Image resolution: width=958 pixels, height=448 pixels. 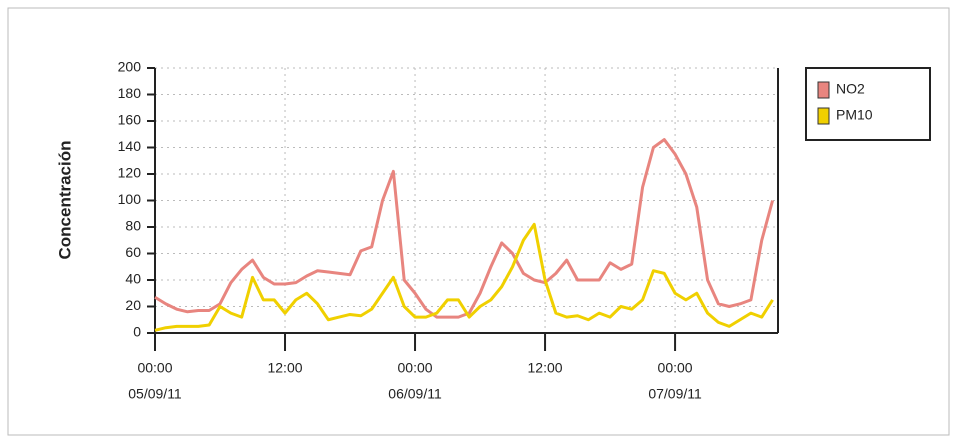 I want to click on y-tick-label: 0, so click(x=137, y=332).